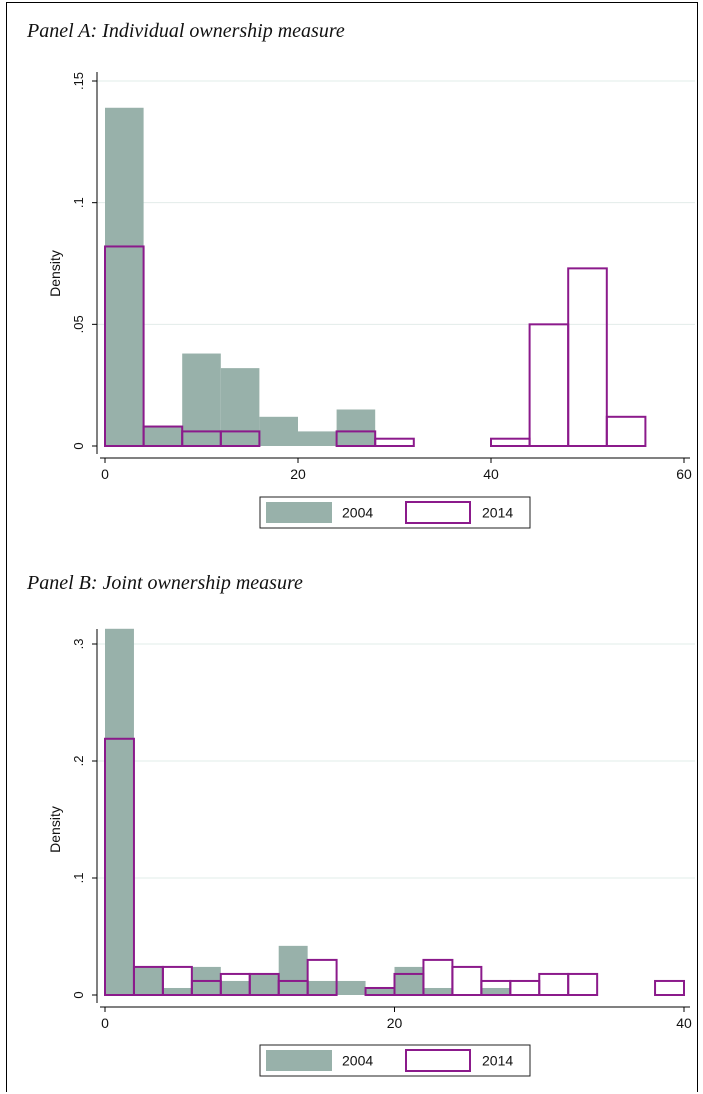 The height and width of the screenshot is (1094, 703). Describe the element at coordinates (684, 474) in the screenshot. I see `x-tick-label: 60` at that location.